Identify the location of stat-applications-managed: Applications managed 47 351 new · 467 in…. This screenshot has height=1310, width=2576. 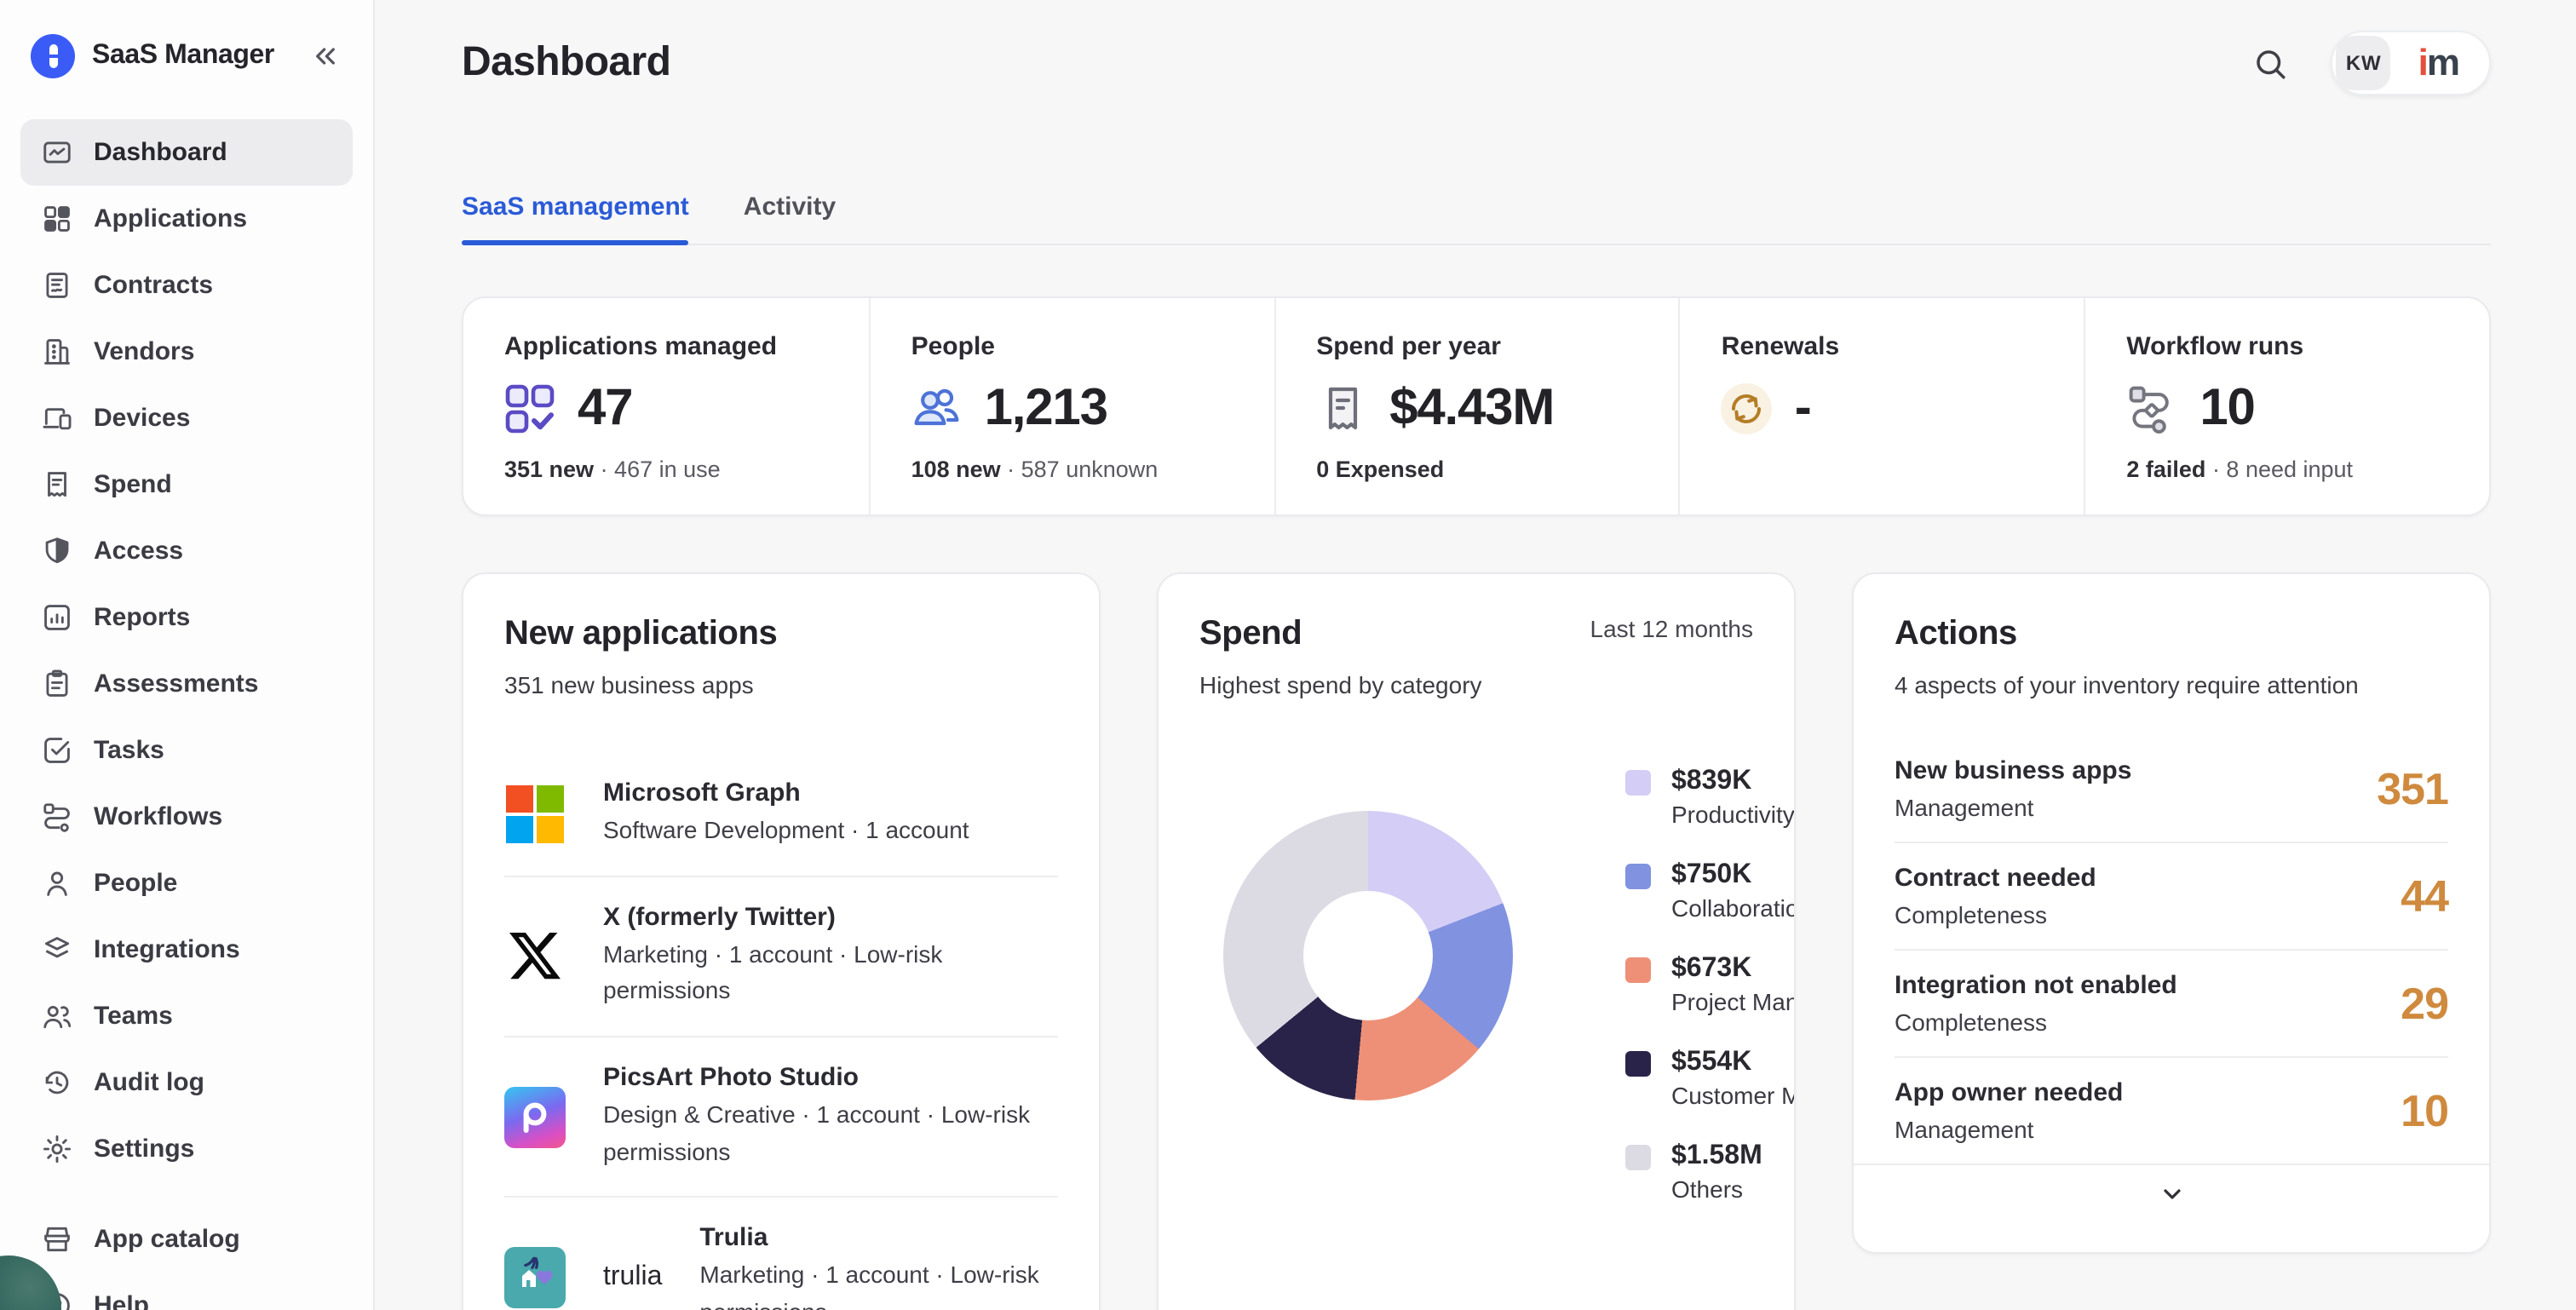
(666, 406).